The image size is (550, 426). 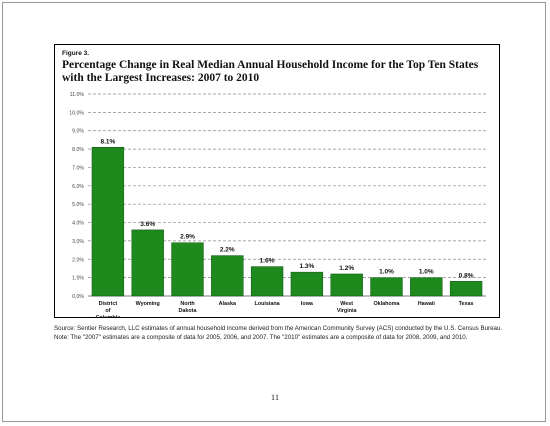 I want to click on y-tick-label: 9.0%, so click(x=78, y=132).